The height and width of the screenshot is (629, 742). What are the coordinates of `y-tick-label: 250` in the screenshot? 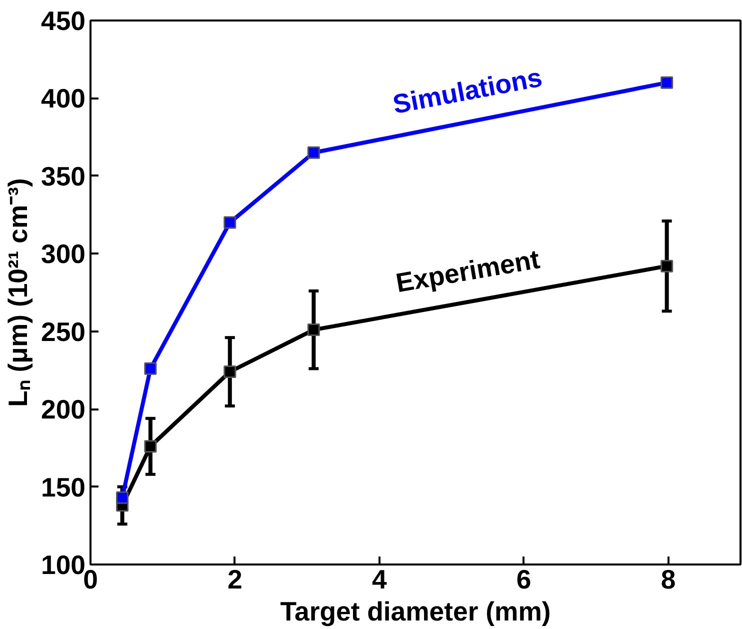 It's located at (63, 331).